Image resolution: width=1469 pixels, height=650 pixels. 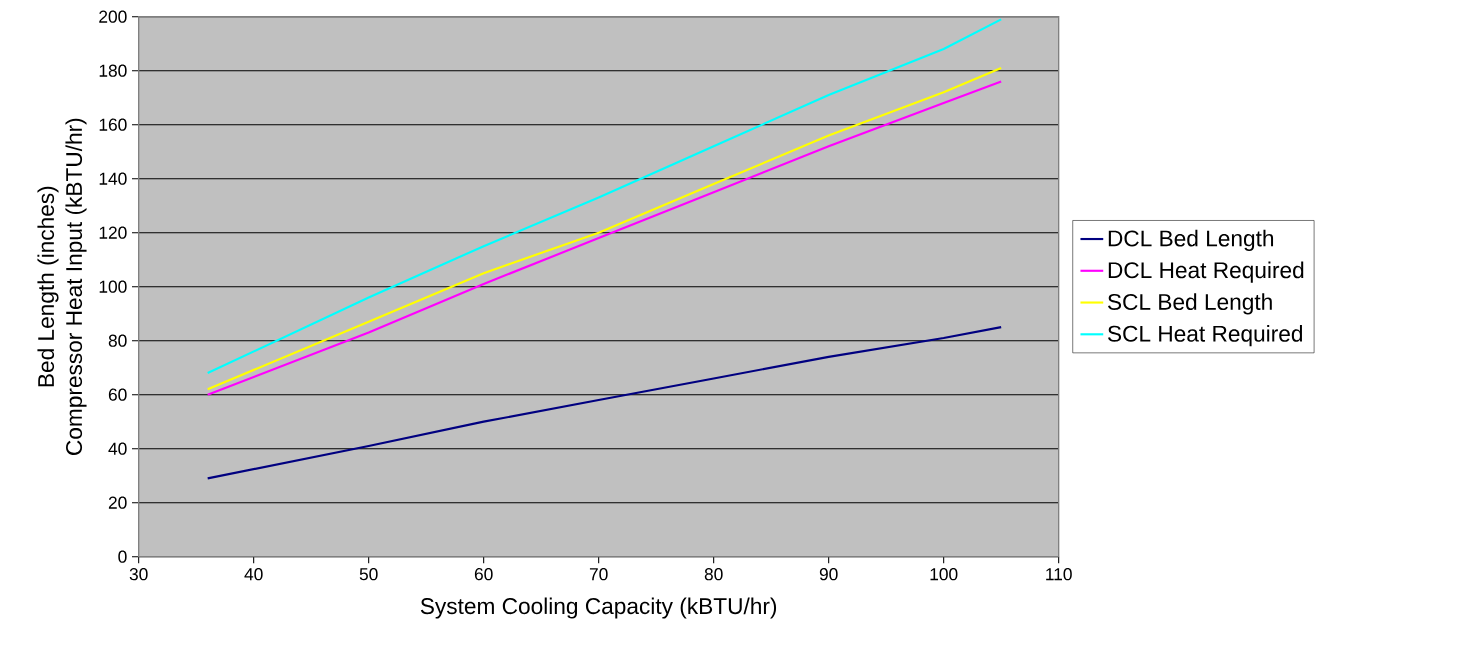 I want to click on y-tick-label: 180, so click(x=113, y=70).